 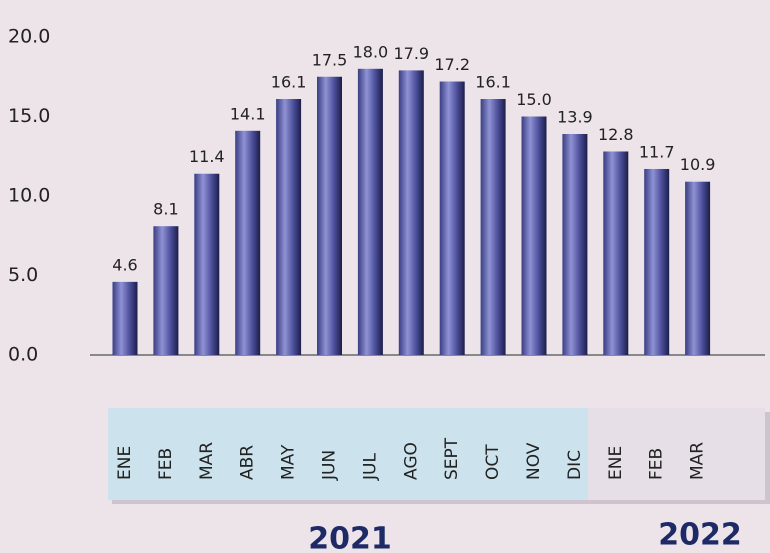 I want to click on y-tick-label: 10.0, so click(x=29, y=196).